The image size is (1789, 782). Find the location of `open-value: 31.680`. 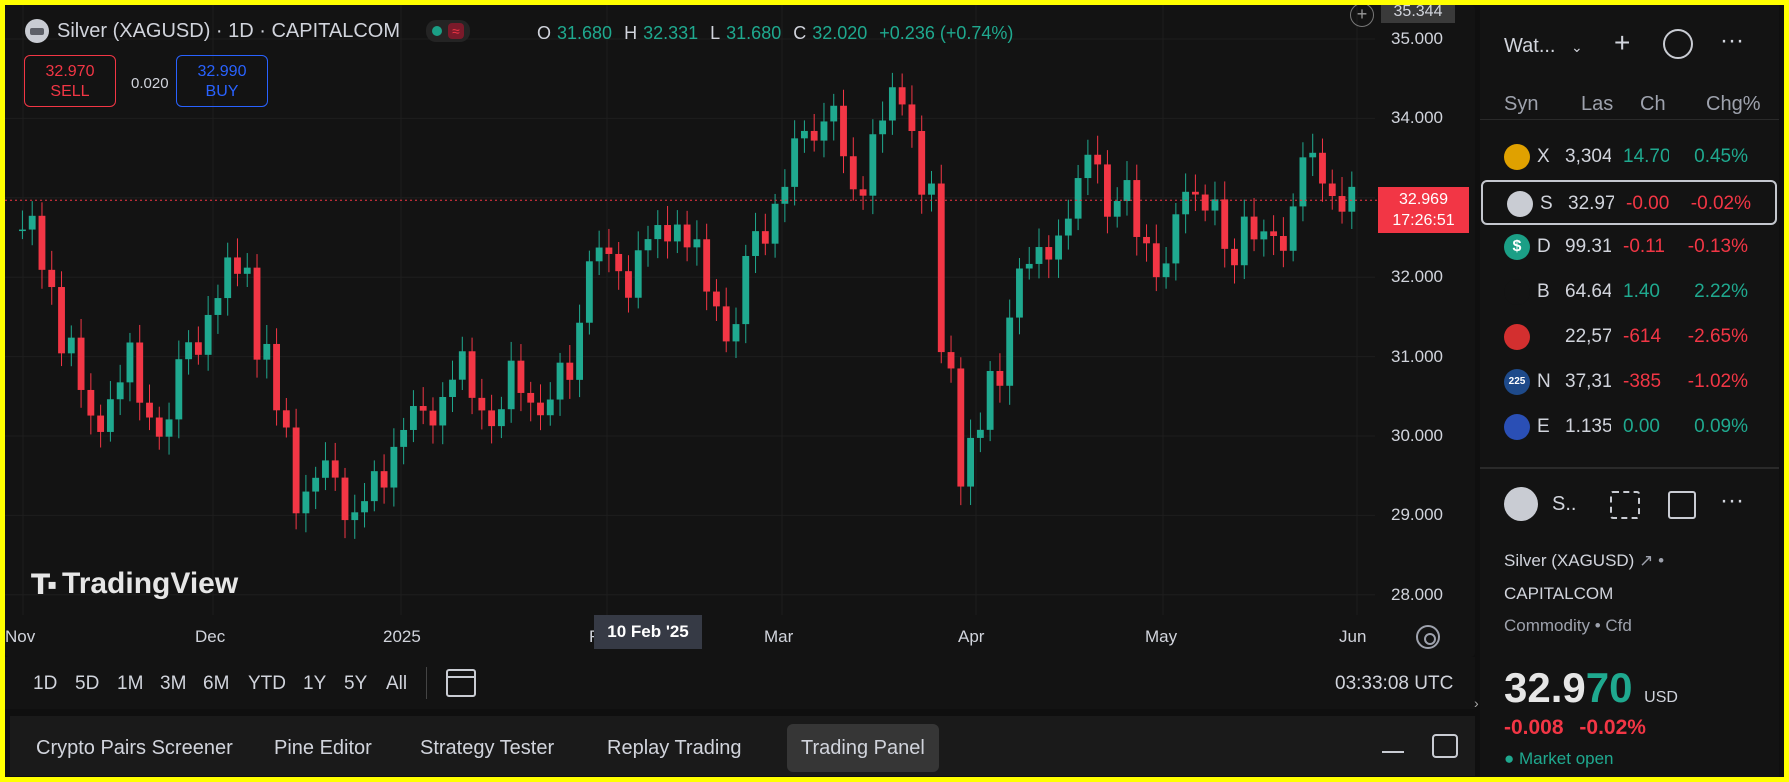

open-value: 31.680 is located at coordinates (585, 33).